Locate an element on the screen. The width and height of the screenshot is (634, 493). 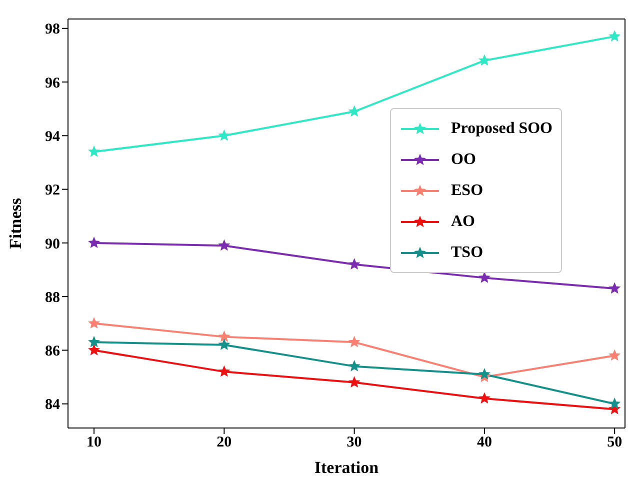
legend-label: TSO is located at coordinates (467, 253).